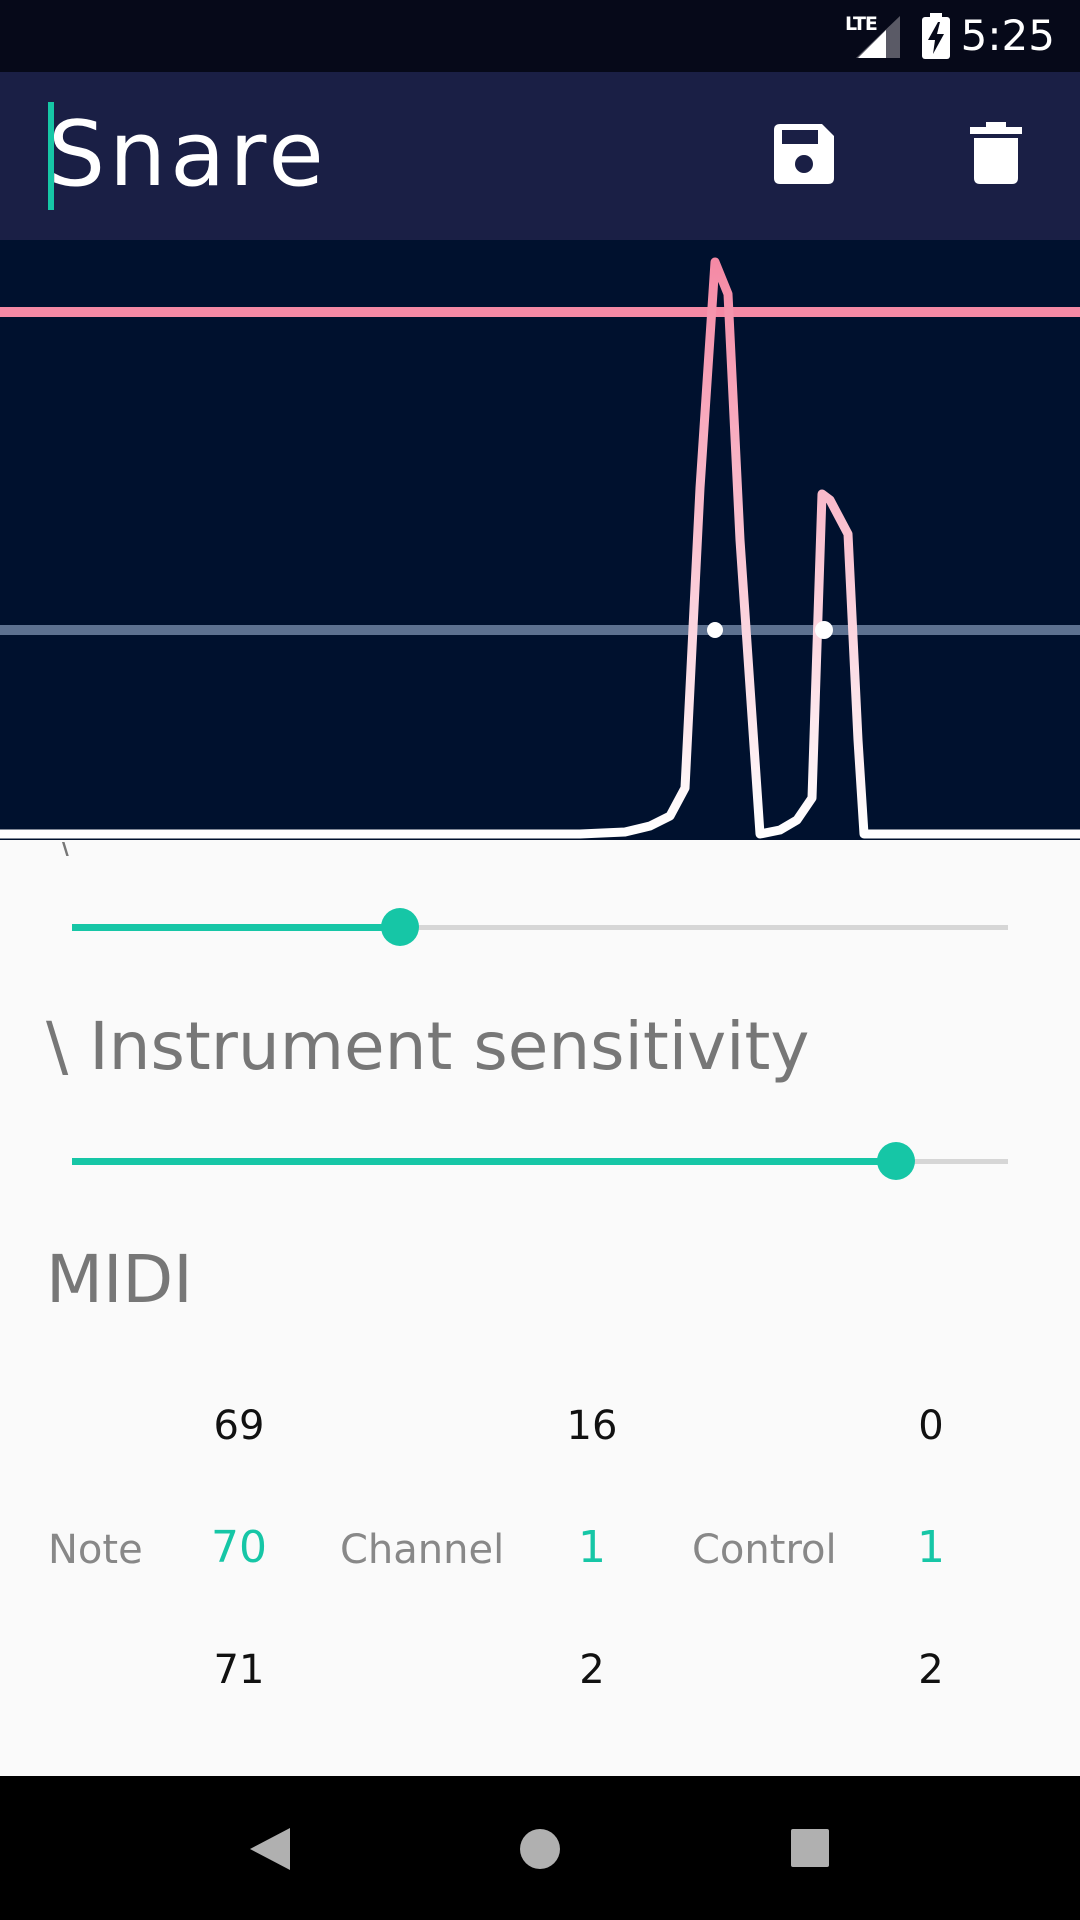  Describe the element at coordinates (119, 1279) in the screenshot. I see `midi-title: MIDI` at that location.